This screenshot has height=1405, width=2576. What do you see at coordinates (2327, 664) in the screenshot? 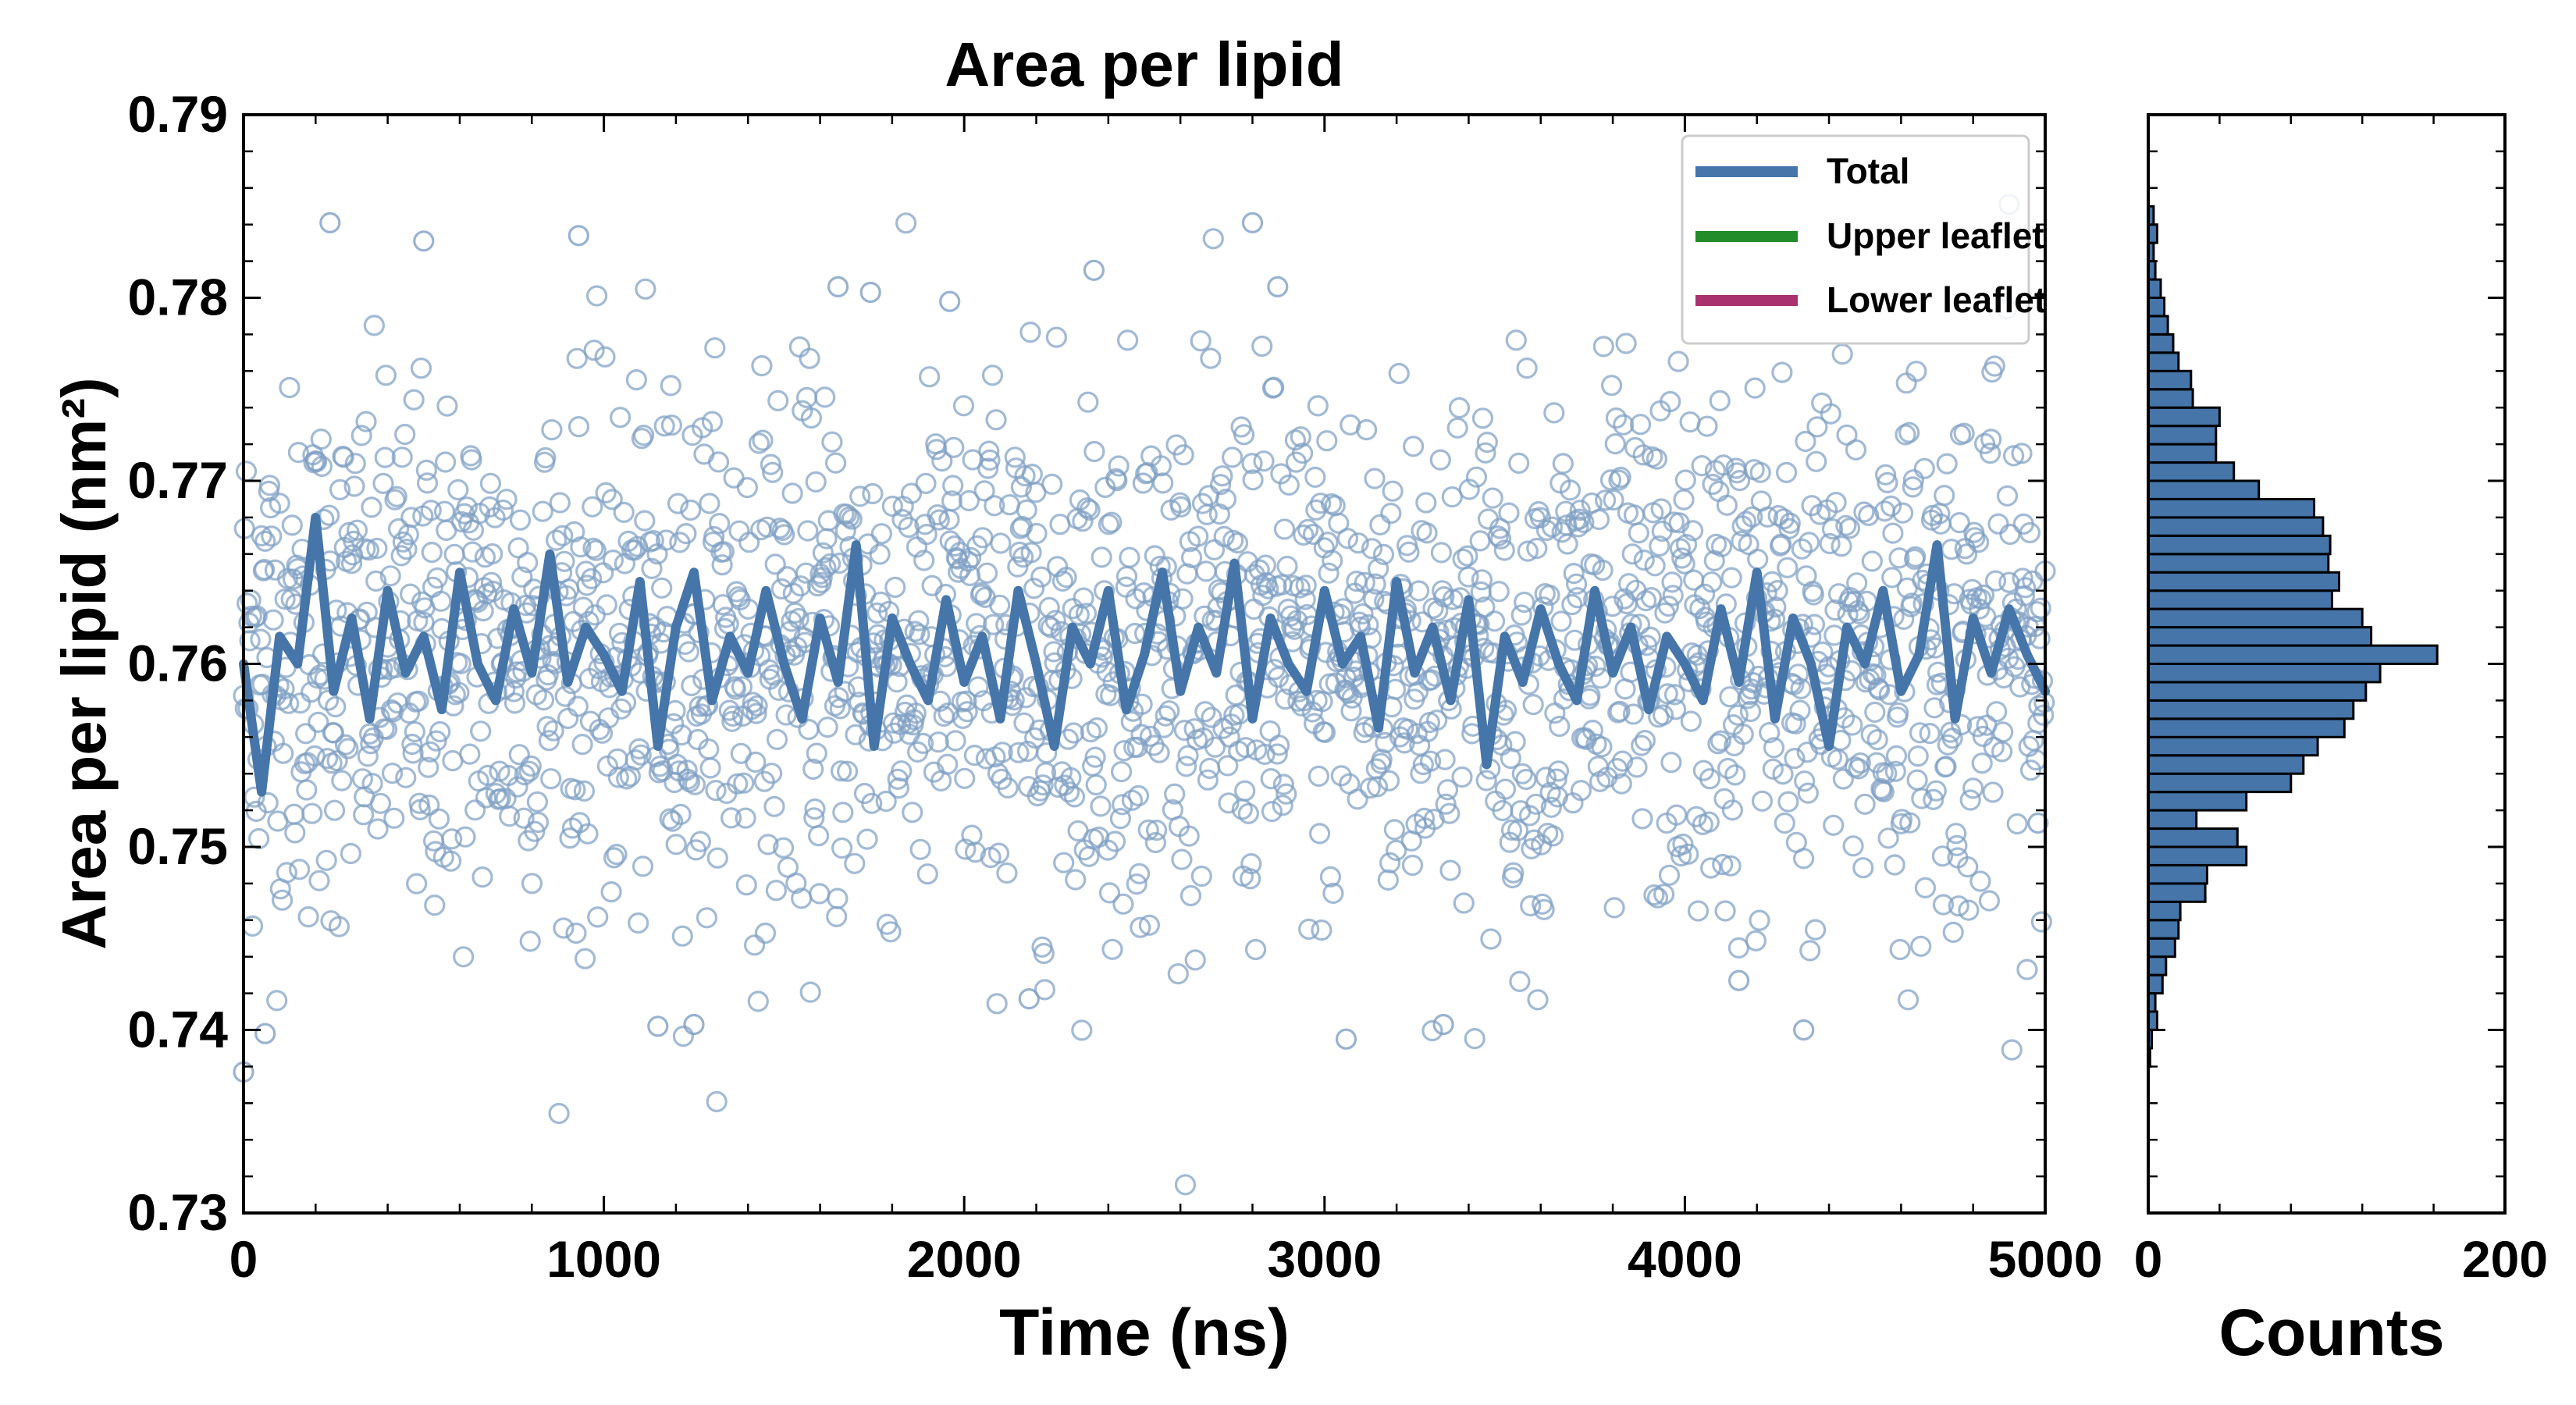
I see `histogram-plot-frame` at bounding box center [2327, 664].